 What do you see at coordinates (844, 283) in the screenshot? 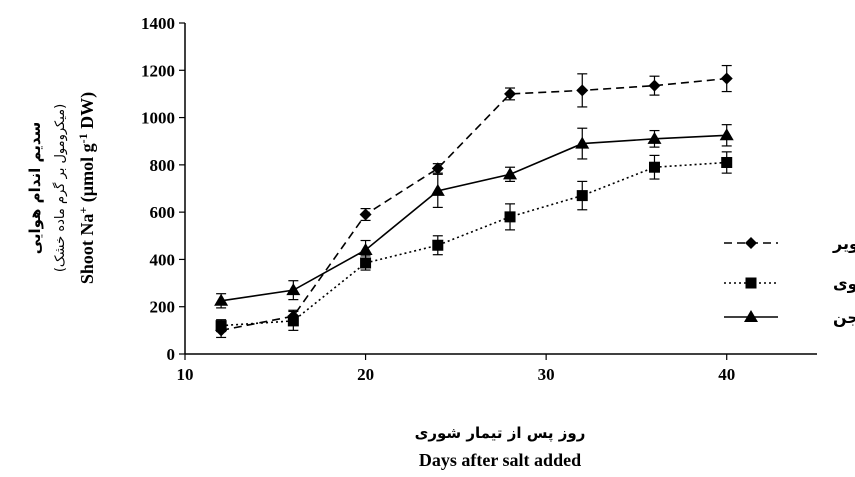
I see `legend-label: مهدوی` at bounding box center [844, 283].